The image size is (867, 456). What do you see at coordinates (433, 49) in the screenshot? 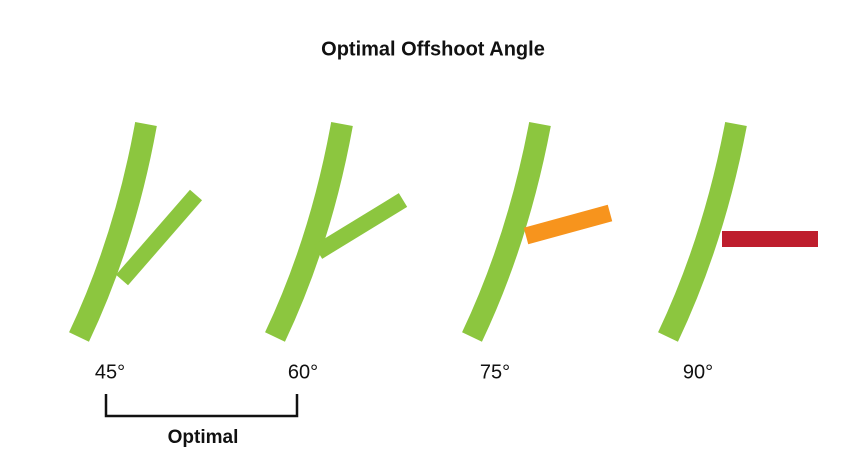
I see `title: Optimal Offshoot Angle` at bounding box center [433, 49].